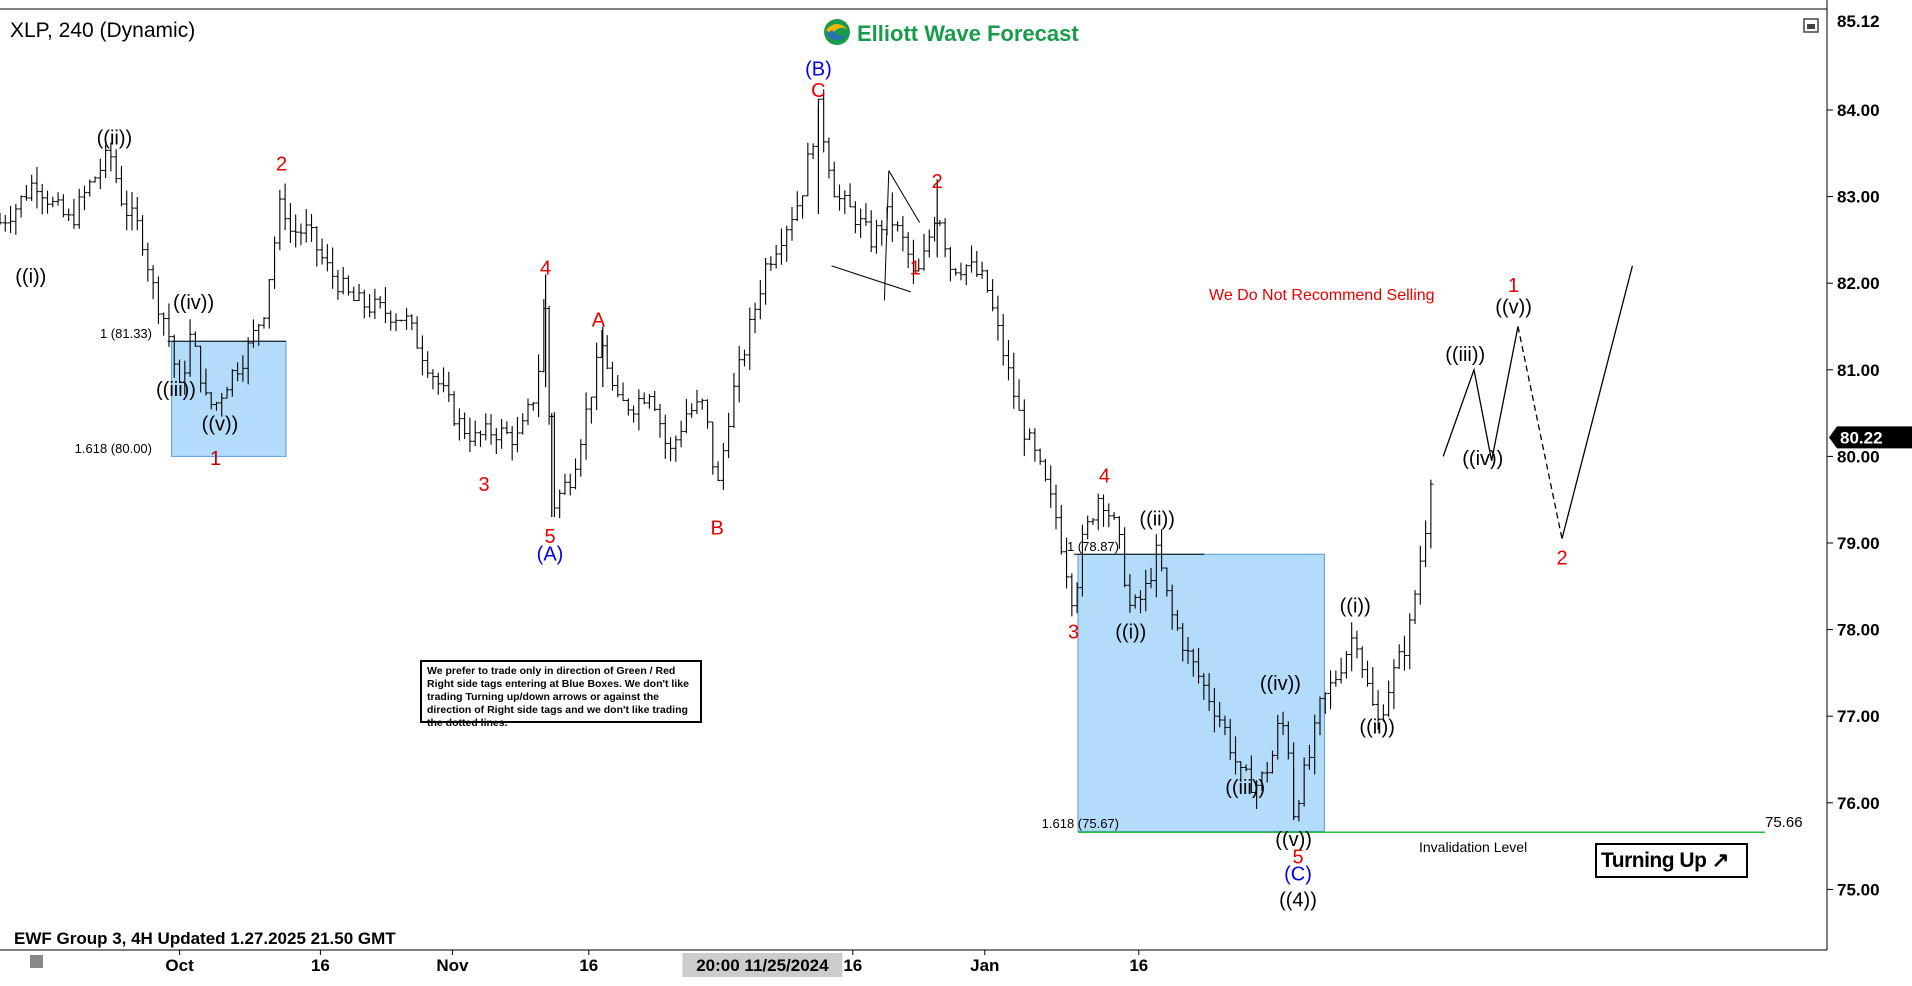  Describe the element at coordinates (1870, 437) in the screenshot. I see `current-price-tag` at that location.